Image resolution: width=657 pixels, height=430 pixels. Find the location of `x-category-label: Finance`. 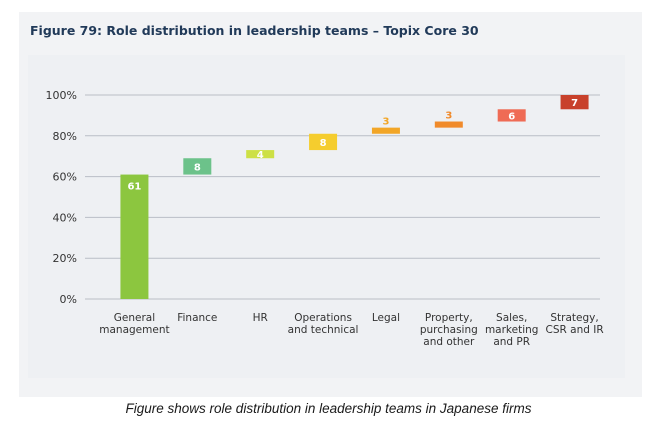

x-category-label: Finance is located at coordinates (197, 318).